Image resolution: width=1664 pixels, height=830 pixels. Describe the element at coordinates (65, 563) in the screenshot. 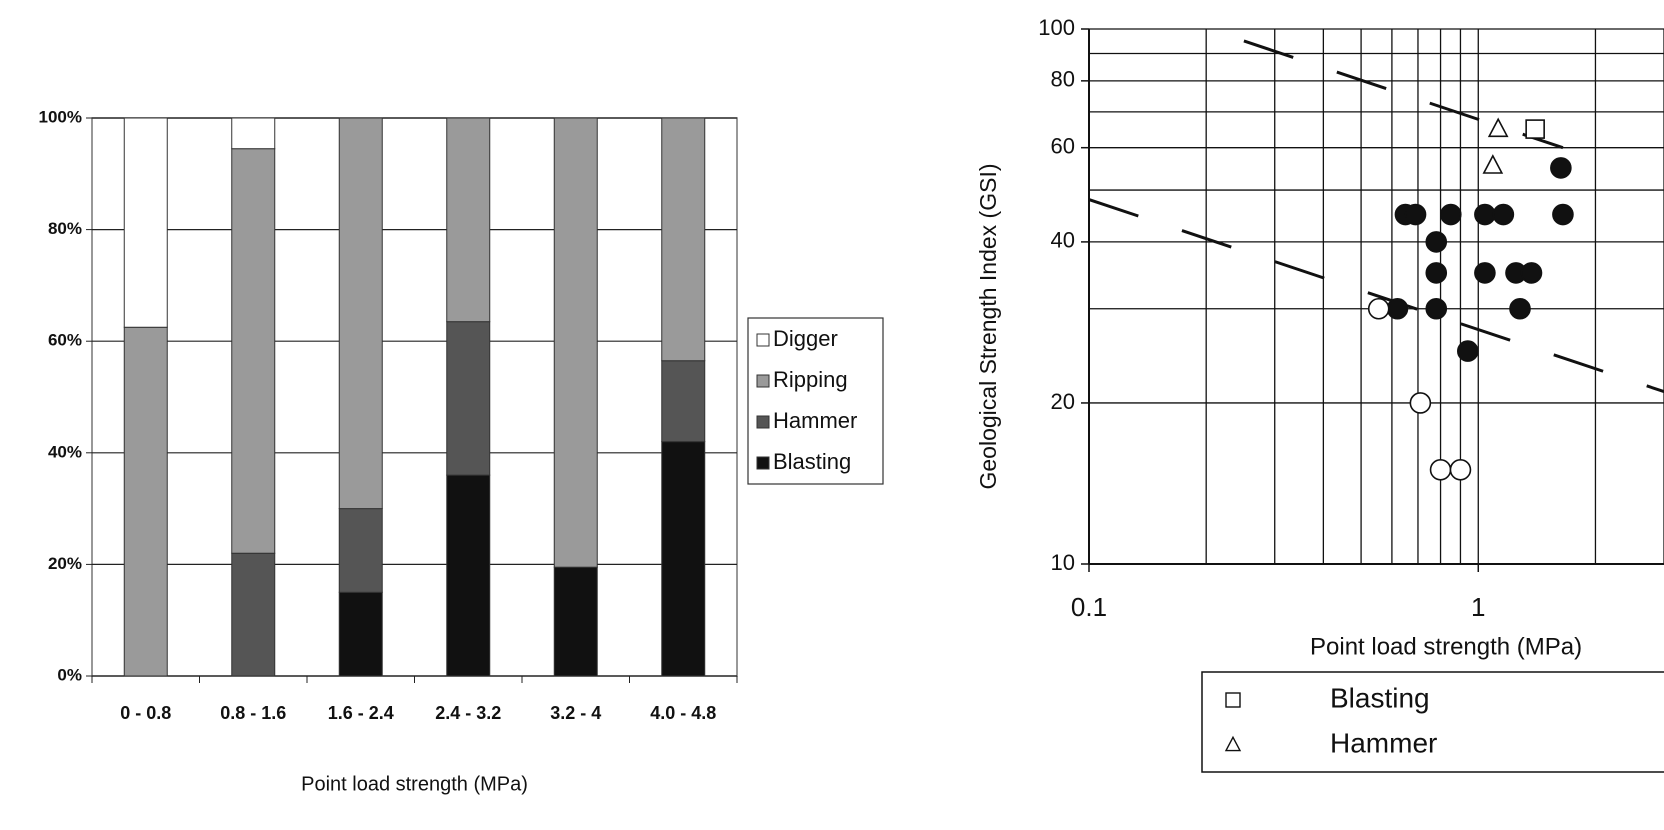

I see `y-tick-label: 20%` at that location.